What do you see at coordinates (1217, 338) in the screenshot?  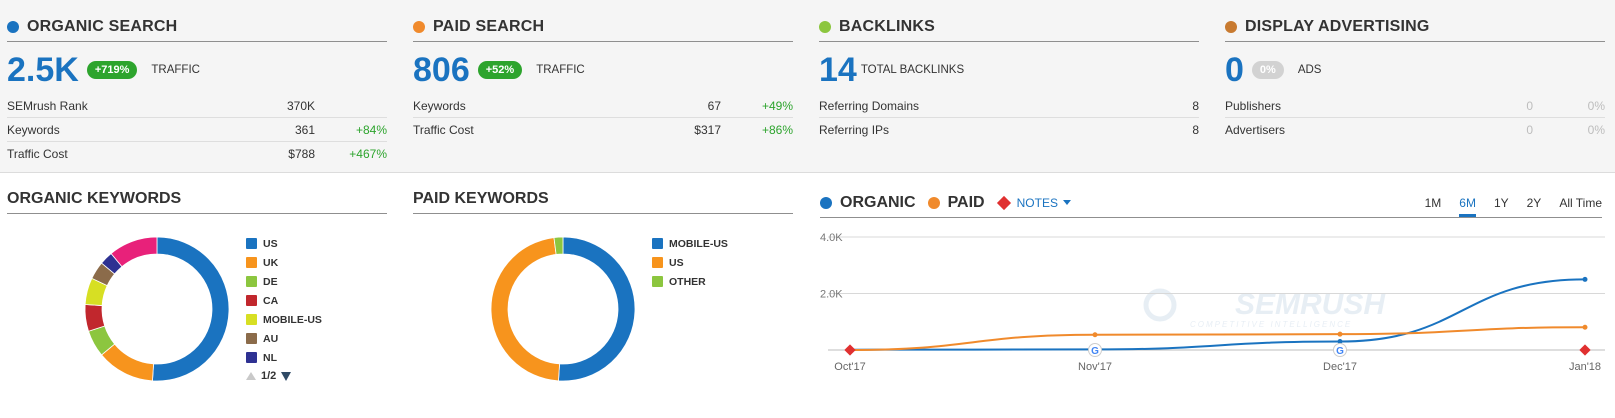 I see `series-line-paid` at bounding box center [1217, 338].